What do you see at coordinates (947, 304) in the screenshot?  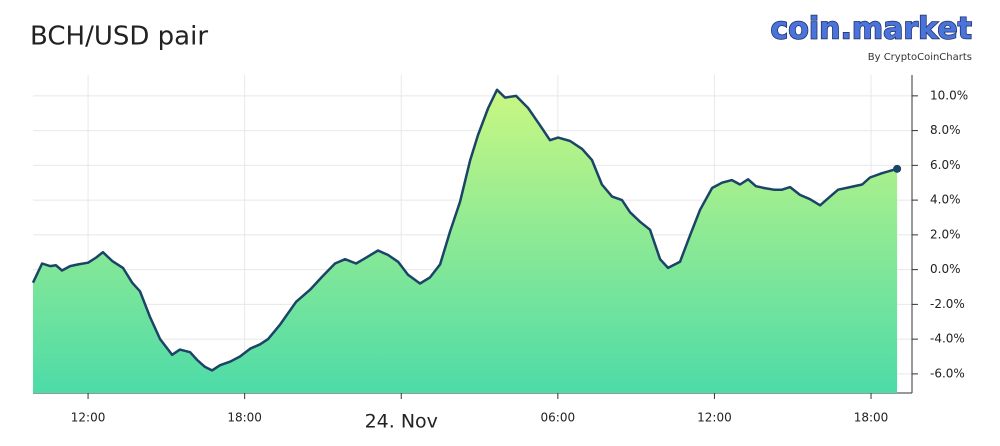 I see `y-tick-label: -2.0%` at bounding box center [947, 304].